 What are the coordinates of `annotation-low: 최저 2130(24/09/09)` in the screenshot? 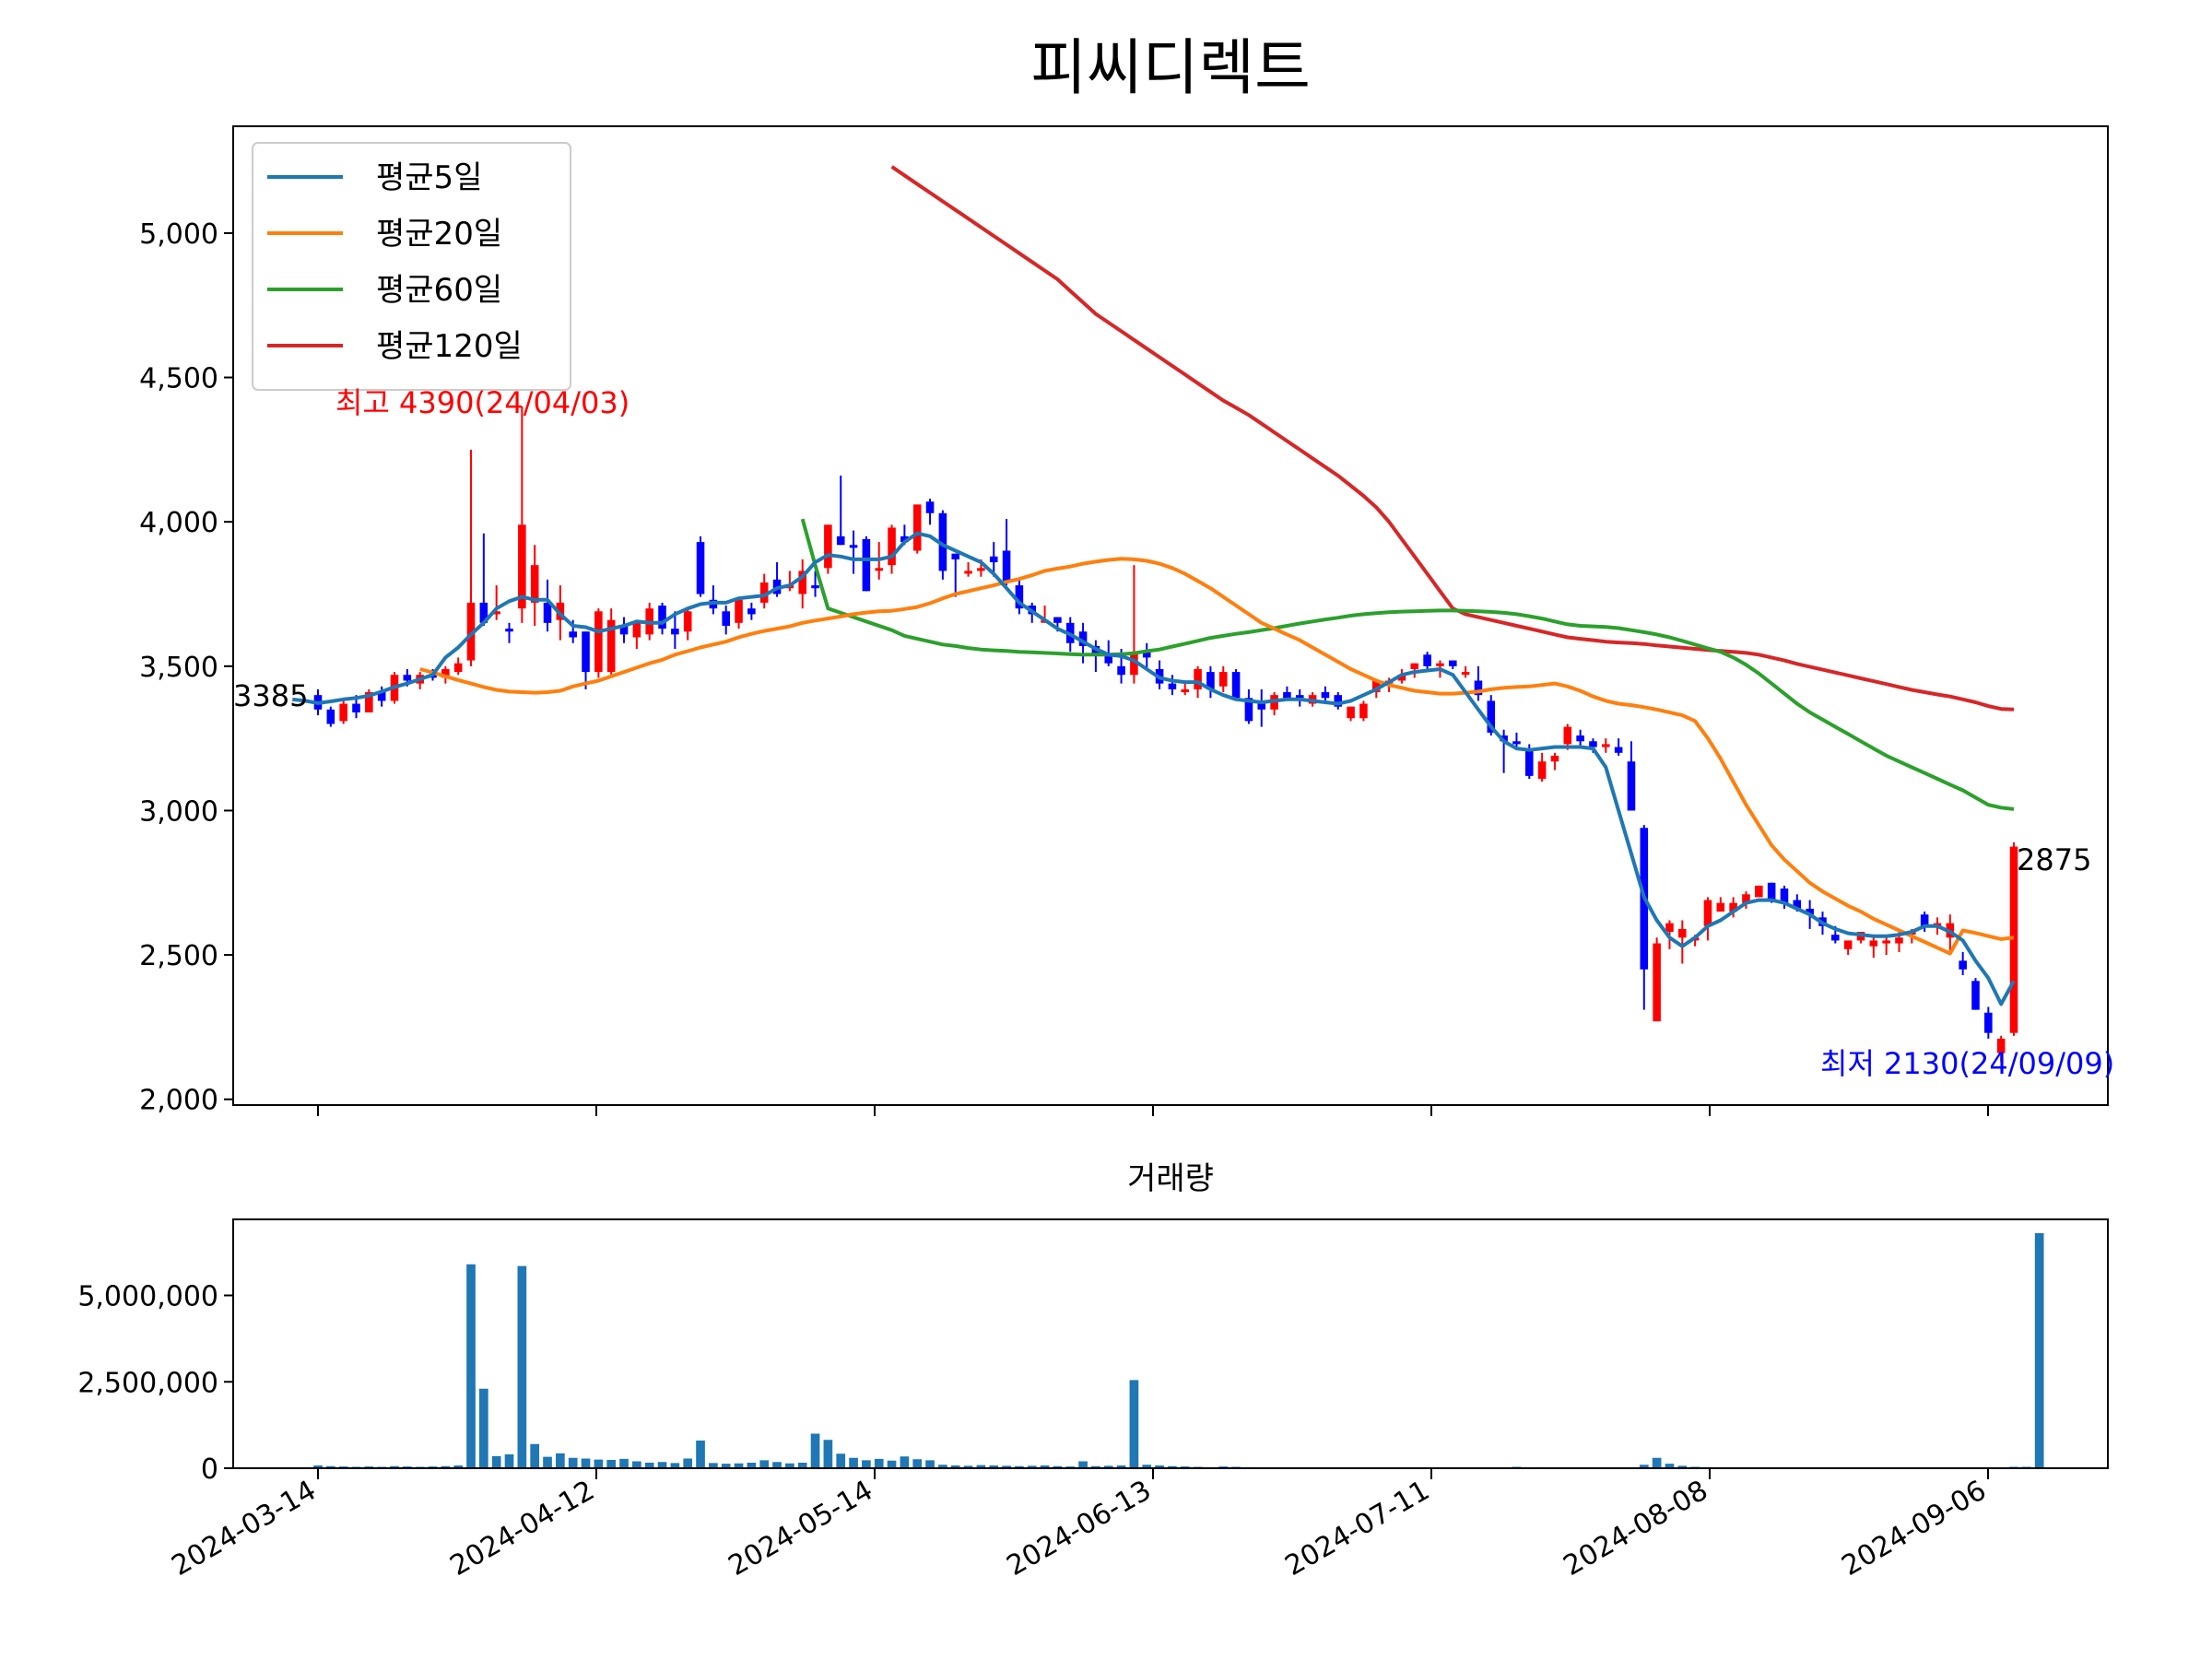 It's located at (1967, 1063).